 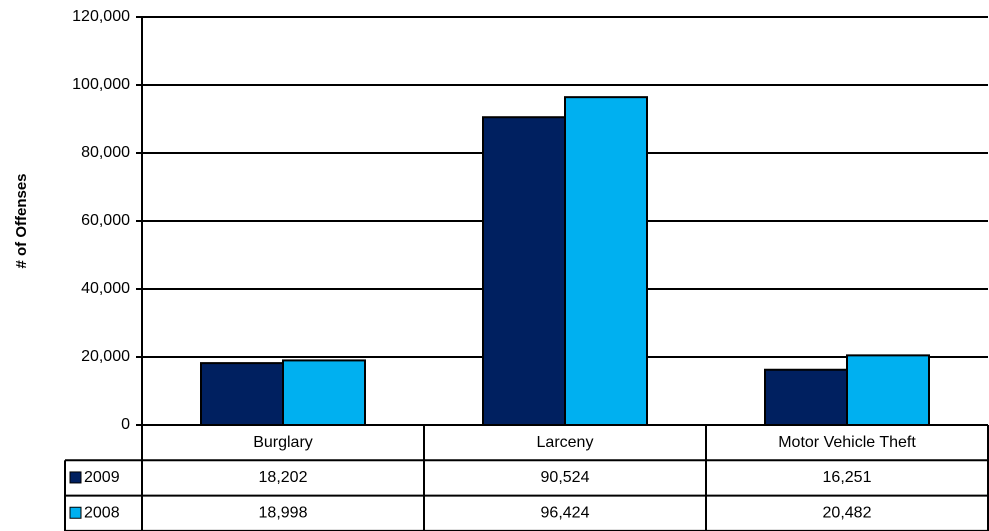 What do you see at coordinates (847, 442) in the screenshot?
I see `category-label: Motor Vehicle Theft` at bounding box center [847, 442].